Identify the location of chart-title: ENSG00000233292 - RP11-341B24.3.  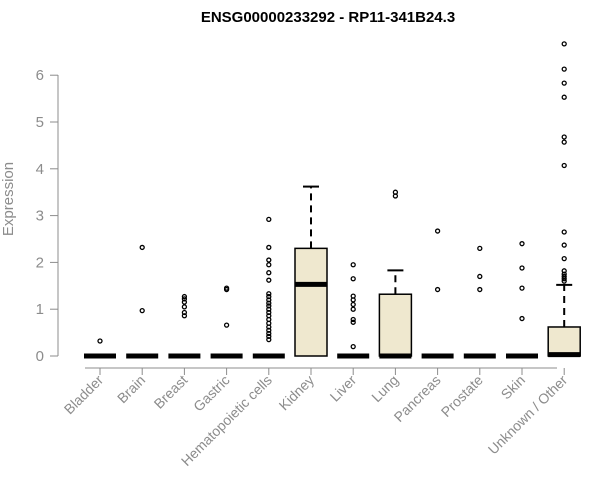
(328, 17).